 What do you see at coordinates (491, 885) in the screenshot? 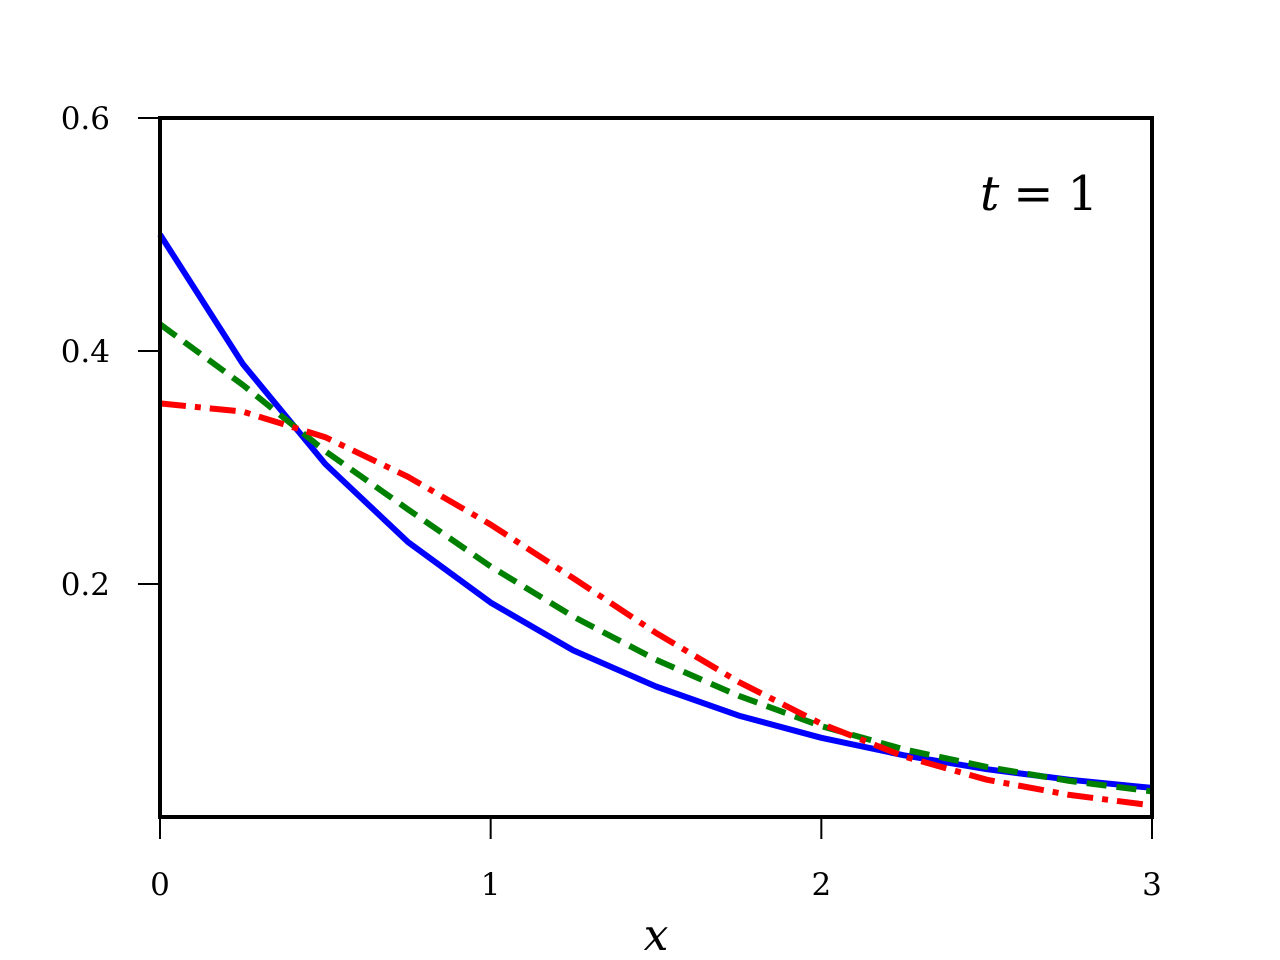
I see `x-tick-label: 1` at bounding box center [491, 885].